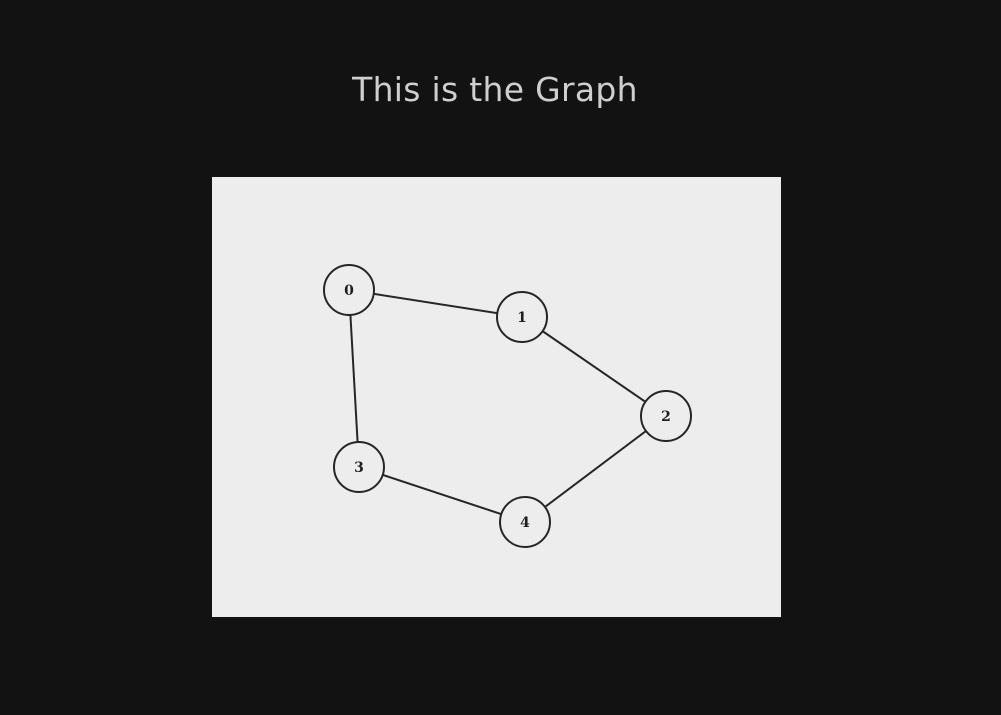 The width and height of the screenshot is (1001, 715). I want to click on page-title: This is the Graph, so click(495, 89).